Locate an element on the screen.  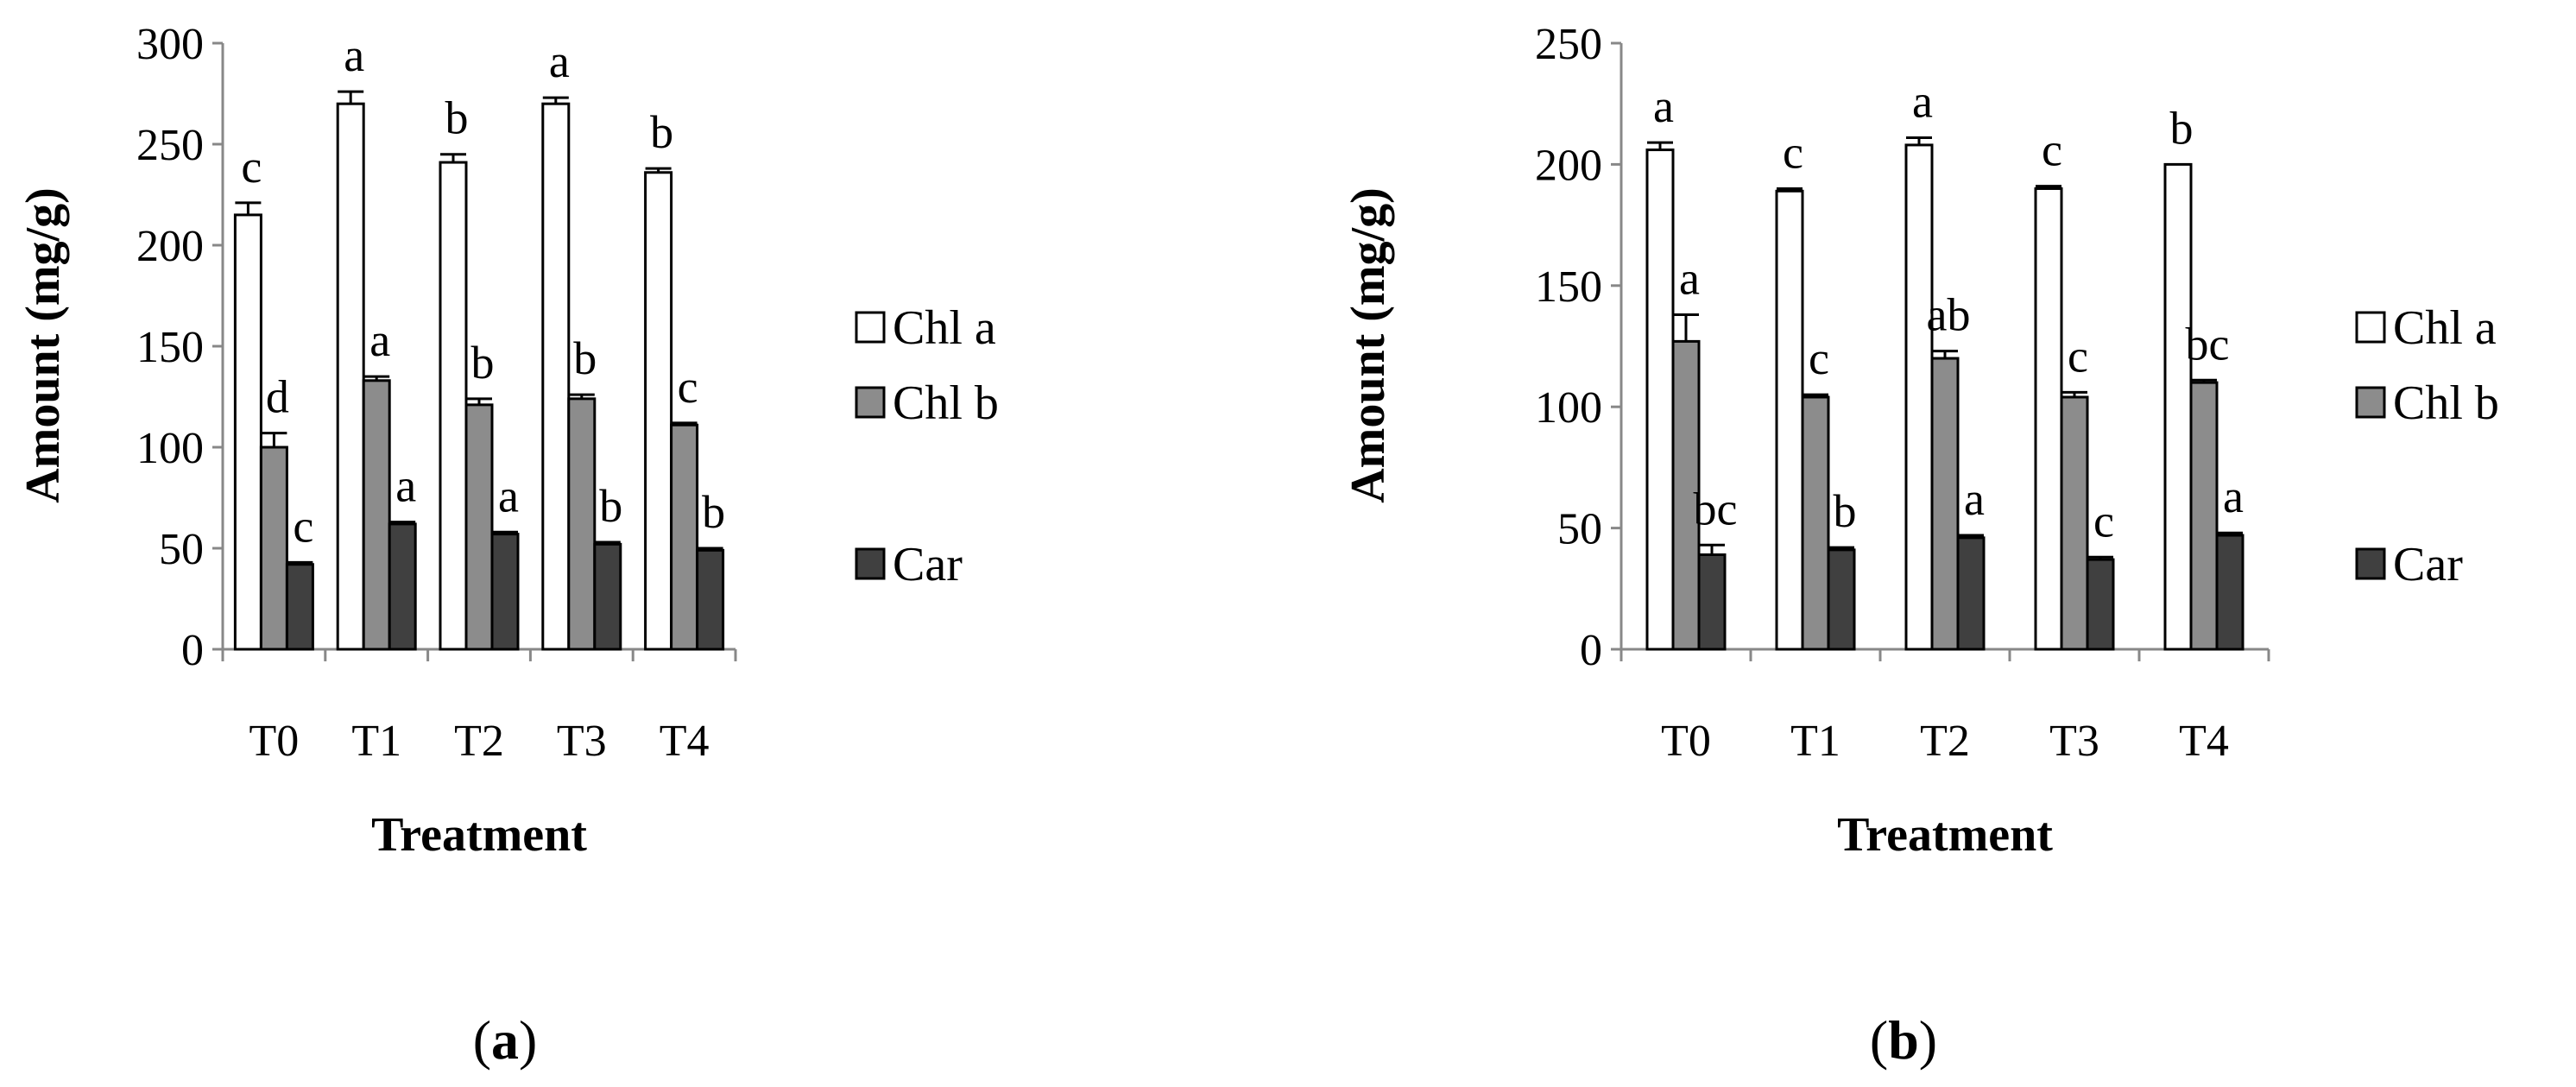
y-tick-label: 300 is located at coordinates (170, 44).